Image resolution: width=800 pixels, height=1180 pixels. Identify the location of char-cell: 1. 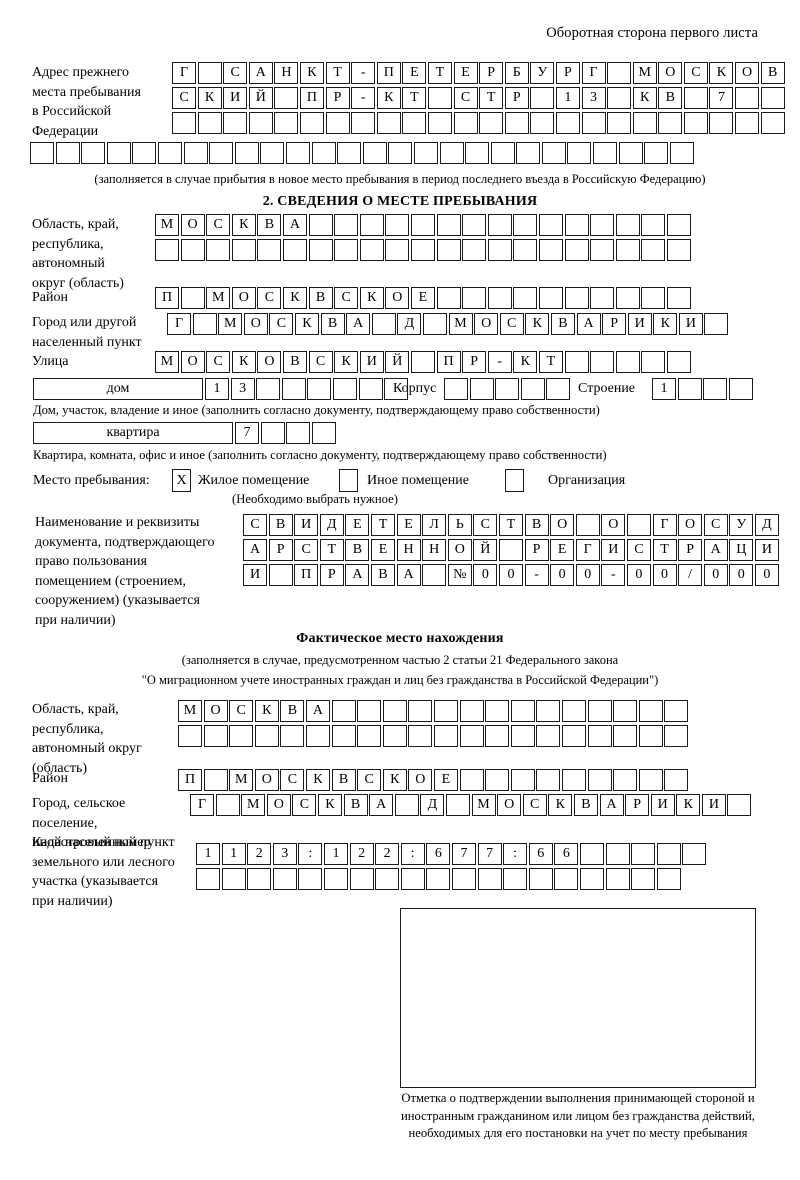
(217, 389).